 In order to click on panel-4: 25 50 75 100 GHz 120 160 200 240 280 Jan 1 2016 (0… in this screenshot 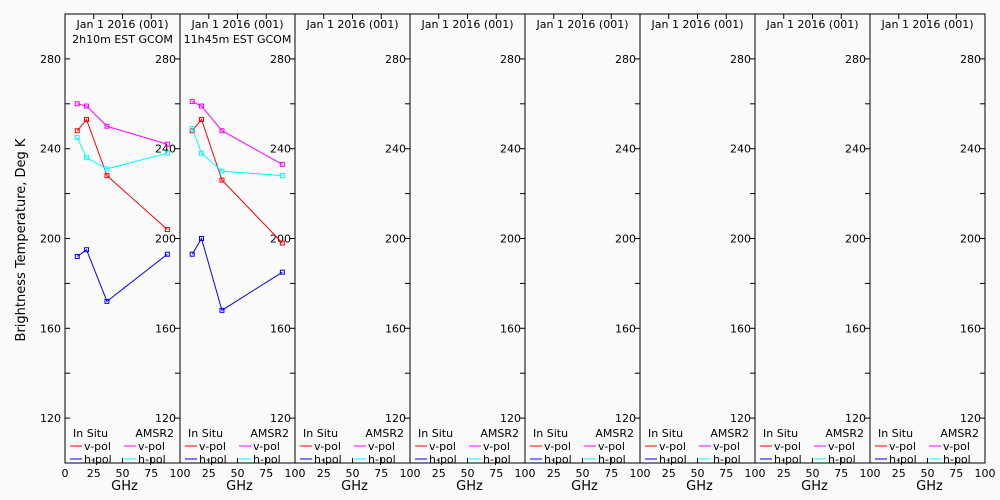, I will do `click(472, 253)`.